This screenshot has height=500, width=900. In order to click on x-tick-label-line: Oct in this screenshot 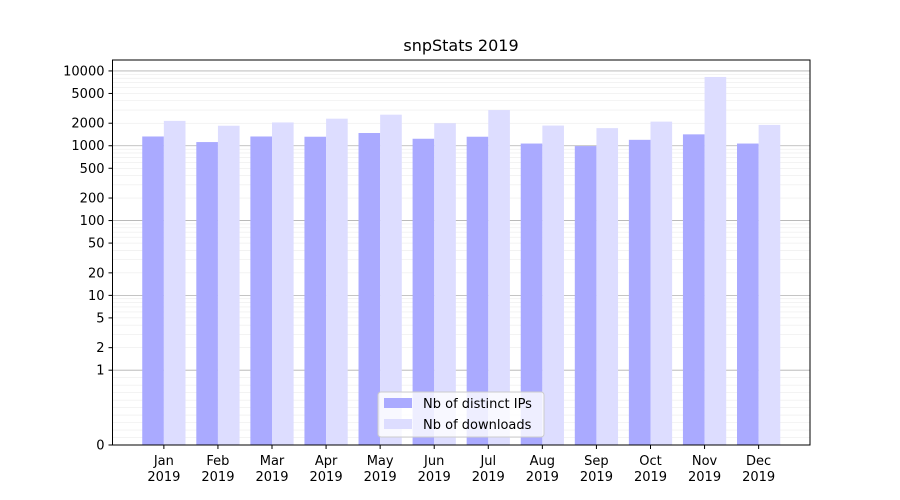, I will do `click(650, 461)`.